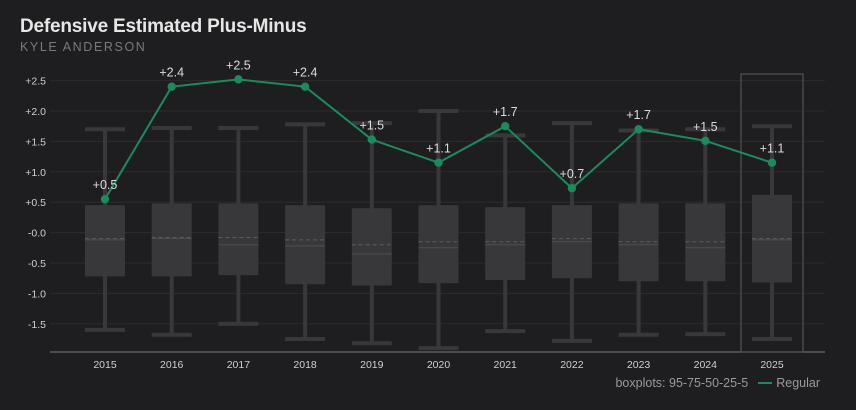 The image size is (856, 410). What do you see at coordinates (35, 112) in the screenshot?
I see `y-tick-label: +2.0` at bounding box center [35, 112].